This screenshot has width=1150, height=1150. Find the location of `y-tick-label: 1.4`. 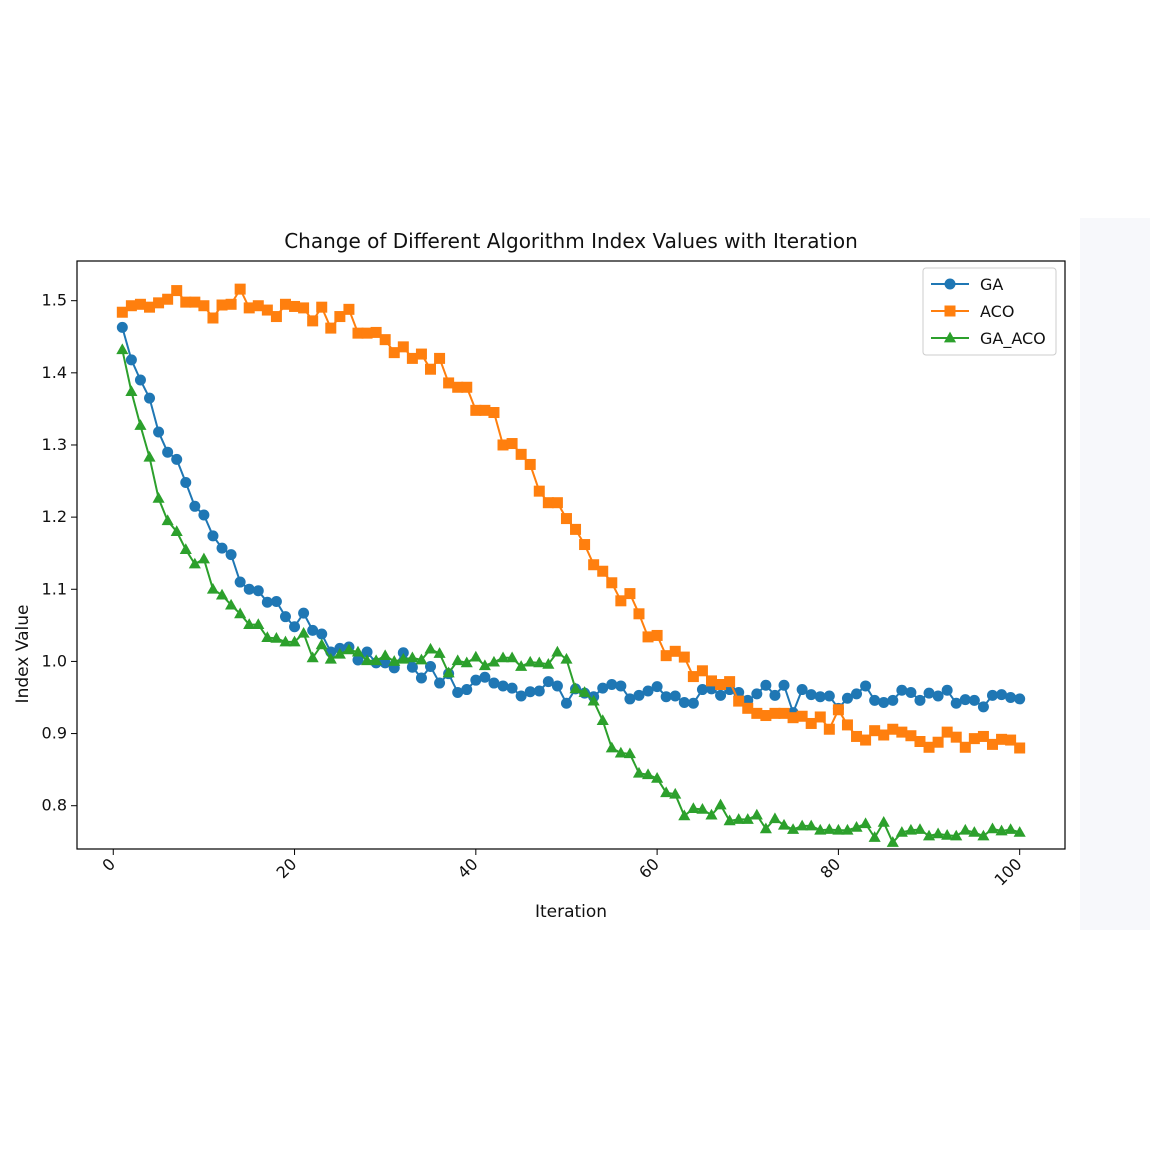

y-tick-label: 1.4 is located at coordinates (54, 372).